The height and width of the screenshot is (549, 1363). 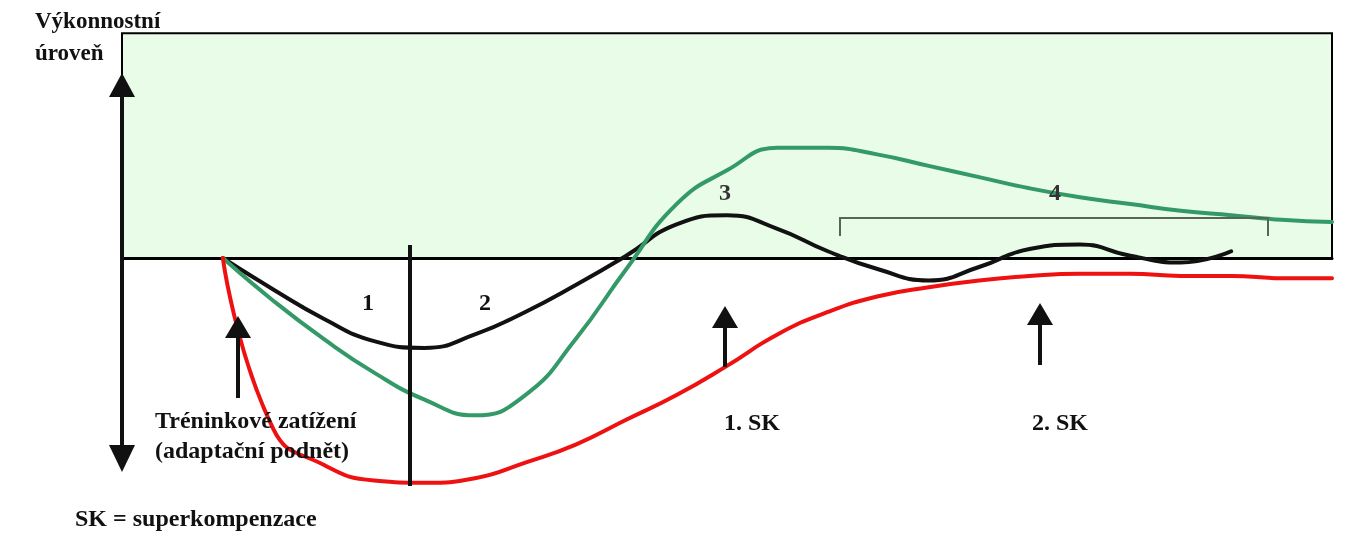 I want to click on annotation: 1, so click(x=368, y=302).